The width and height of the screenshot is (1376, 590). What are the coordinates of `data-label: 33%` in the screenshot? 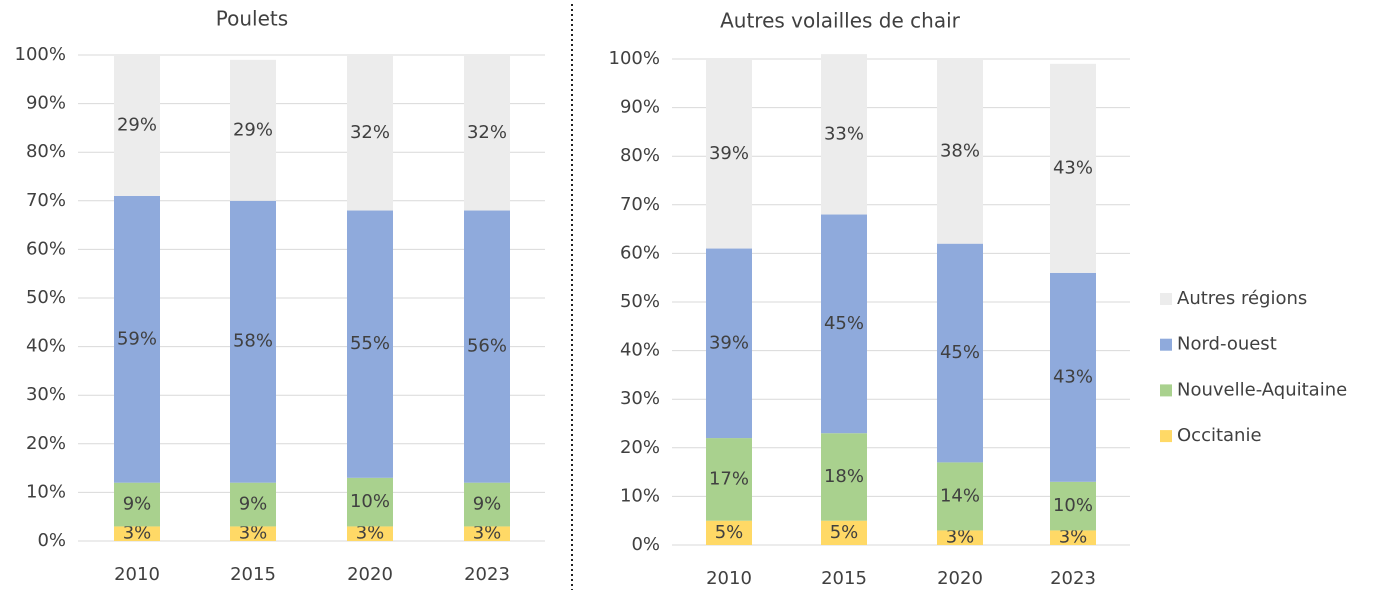 It's located at (844, 133).